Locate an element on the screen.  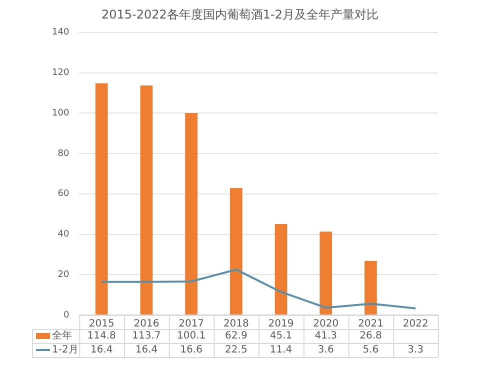
y-tick-label: 140 is located at coordinates (61, 33).